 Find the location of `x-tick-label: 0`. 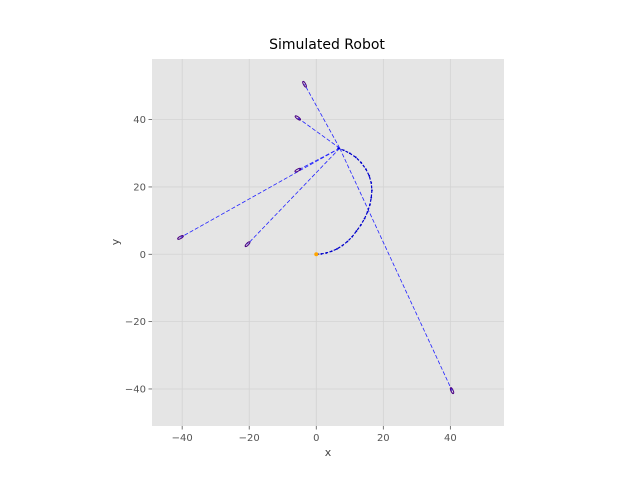

x-tick-label: 0 is located at coordinates (316, 438).